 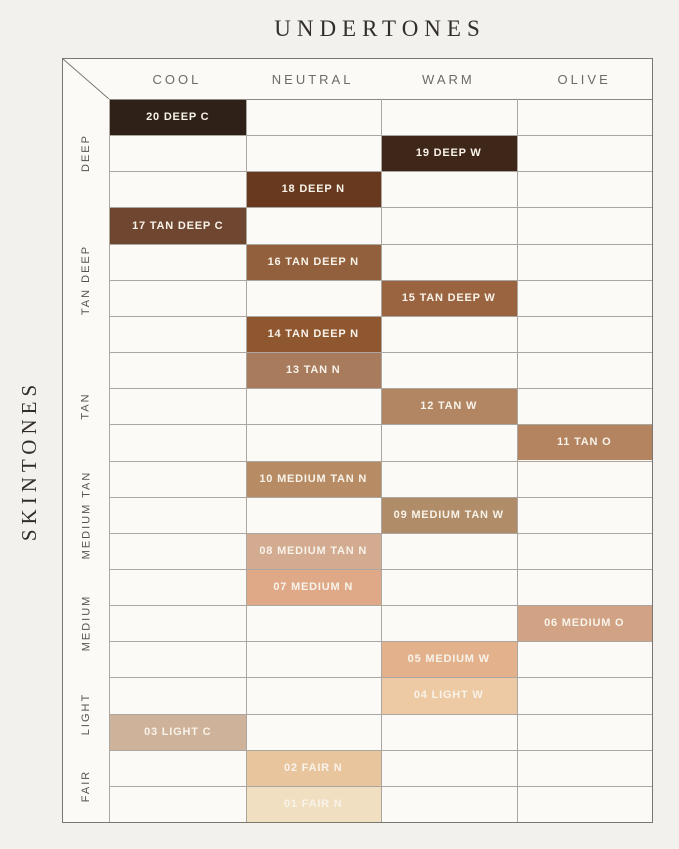 I want to click on shade-cell-06-medium-o: 06 MEDIUM O, so click(x=584, y=623).